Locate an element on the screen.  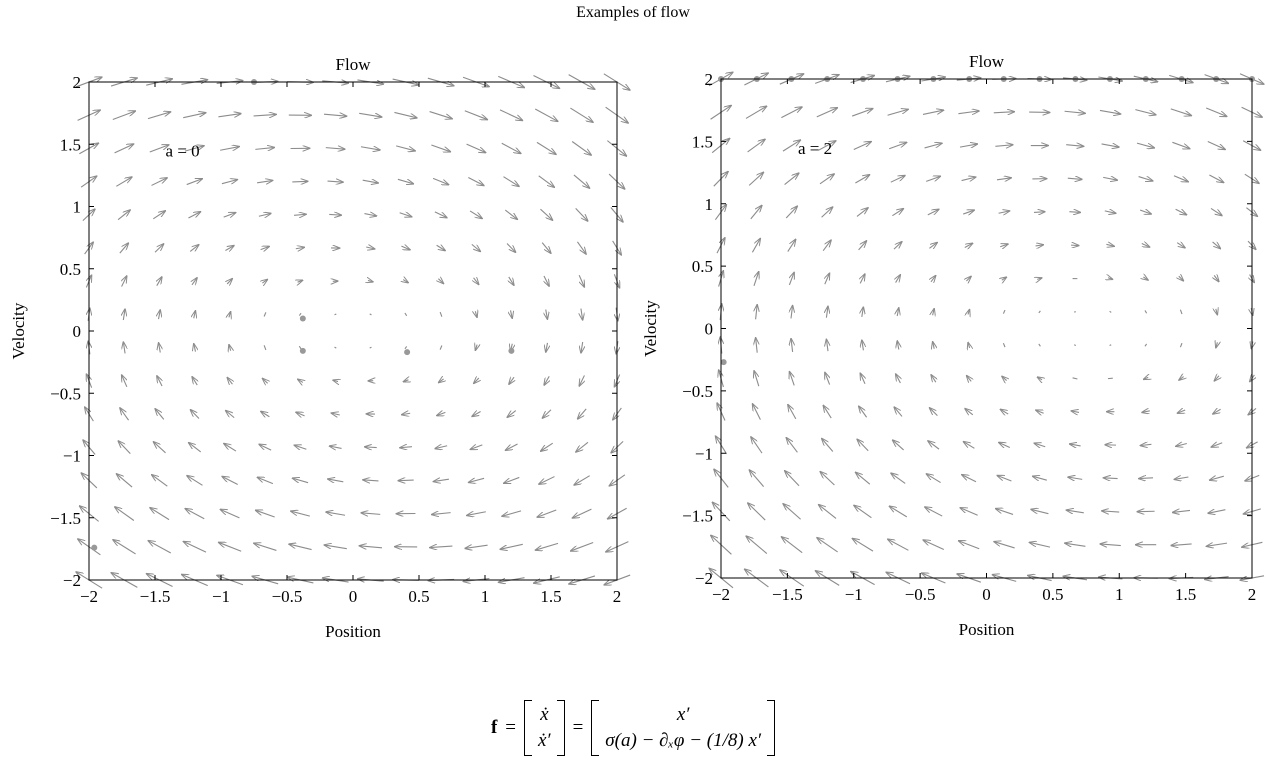
y-tick-label: 0 is located at coordinates (709, 329).